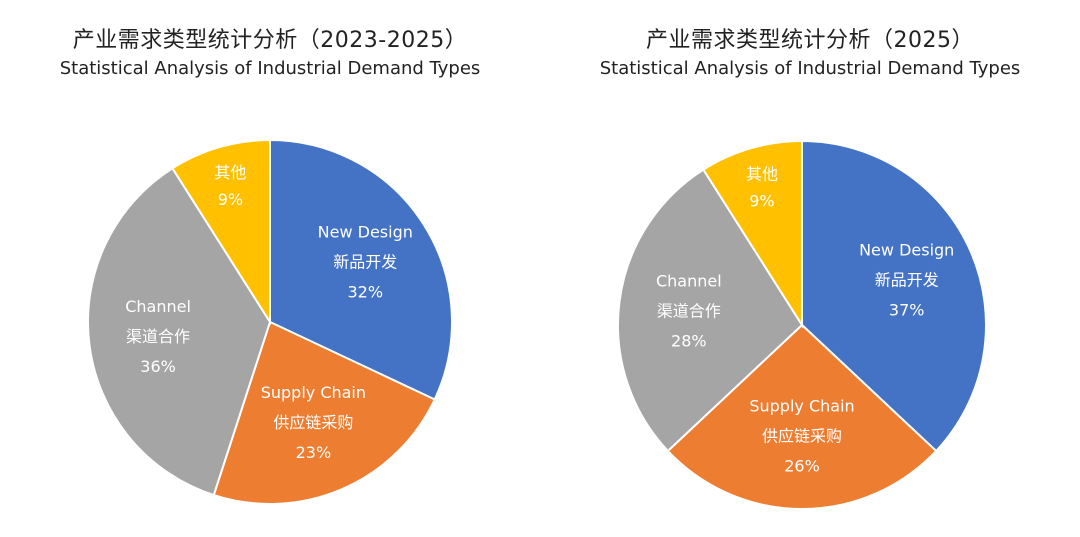 The width and height of the screenshot is (1080, 537). I want to click on slice-value-label: 23%, so click(314, 452).